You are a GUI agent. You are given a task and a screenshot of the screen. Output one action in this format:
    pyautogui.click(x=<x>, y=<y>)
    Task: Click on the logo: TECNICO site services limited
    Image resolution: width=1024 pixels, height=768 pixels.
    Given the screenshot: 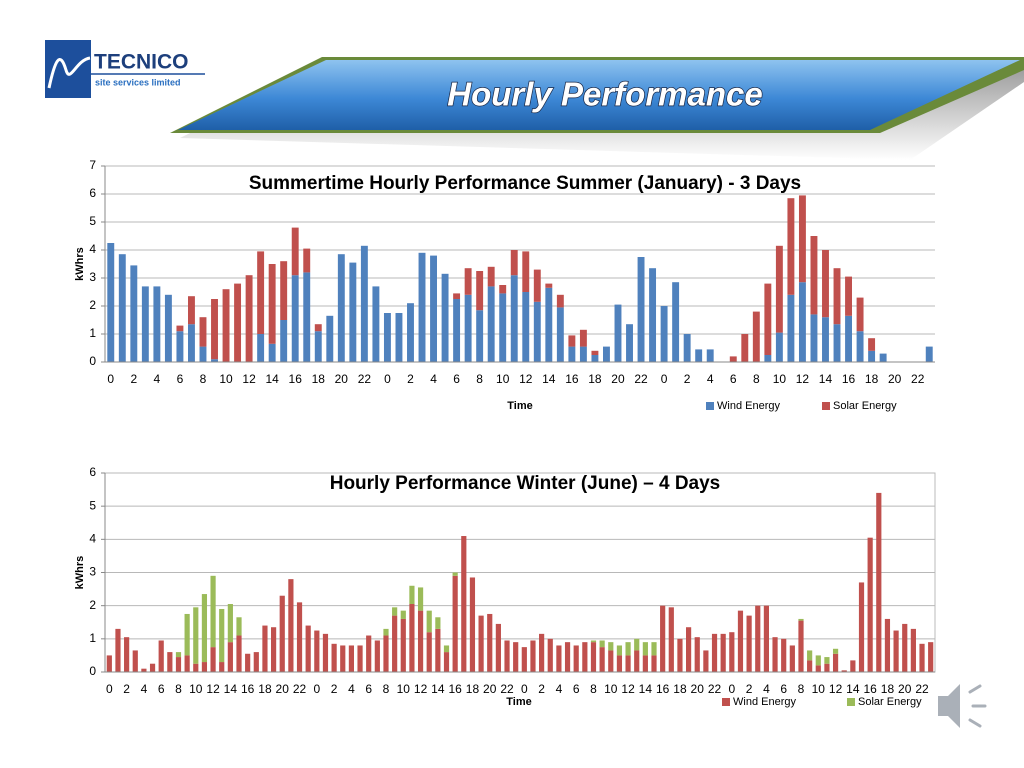 What is the action you would take?
    pyautogui.click(x=125, y=69)
    